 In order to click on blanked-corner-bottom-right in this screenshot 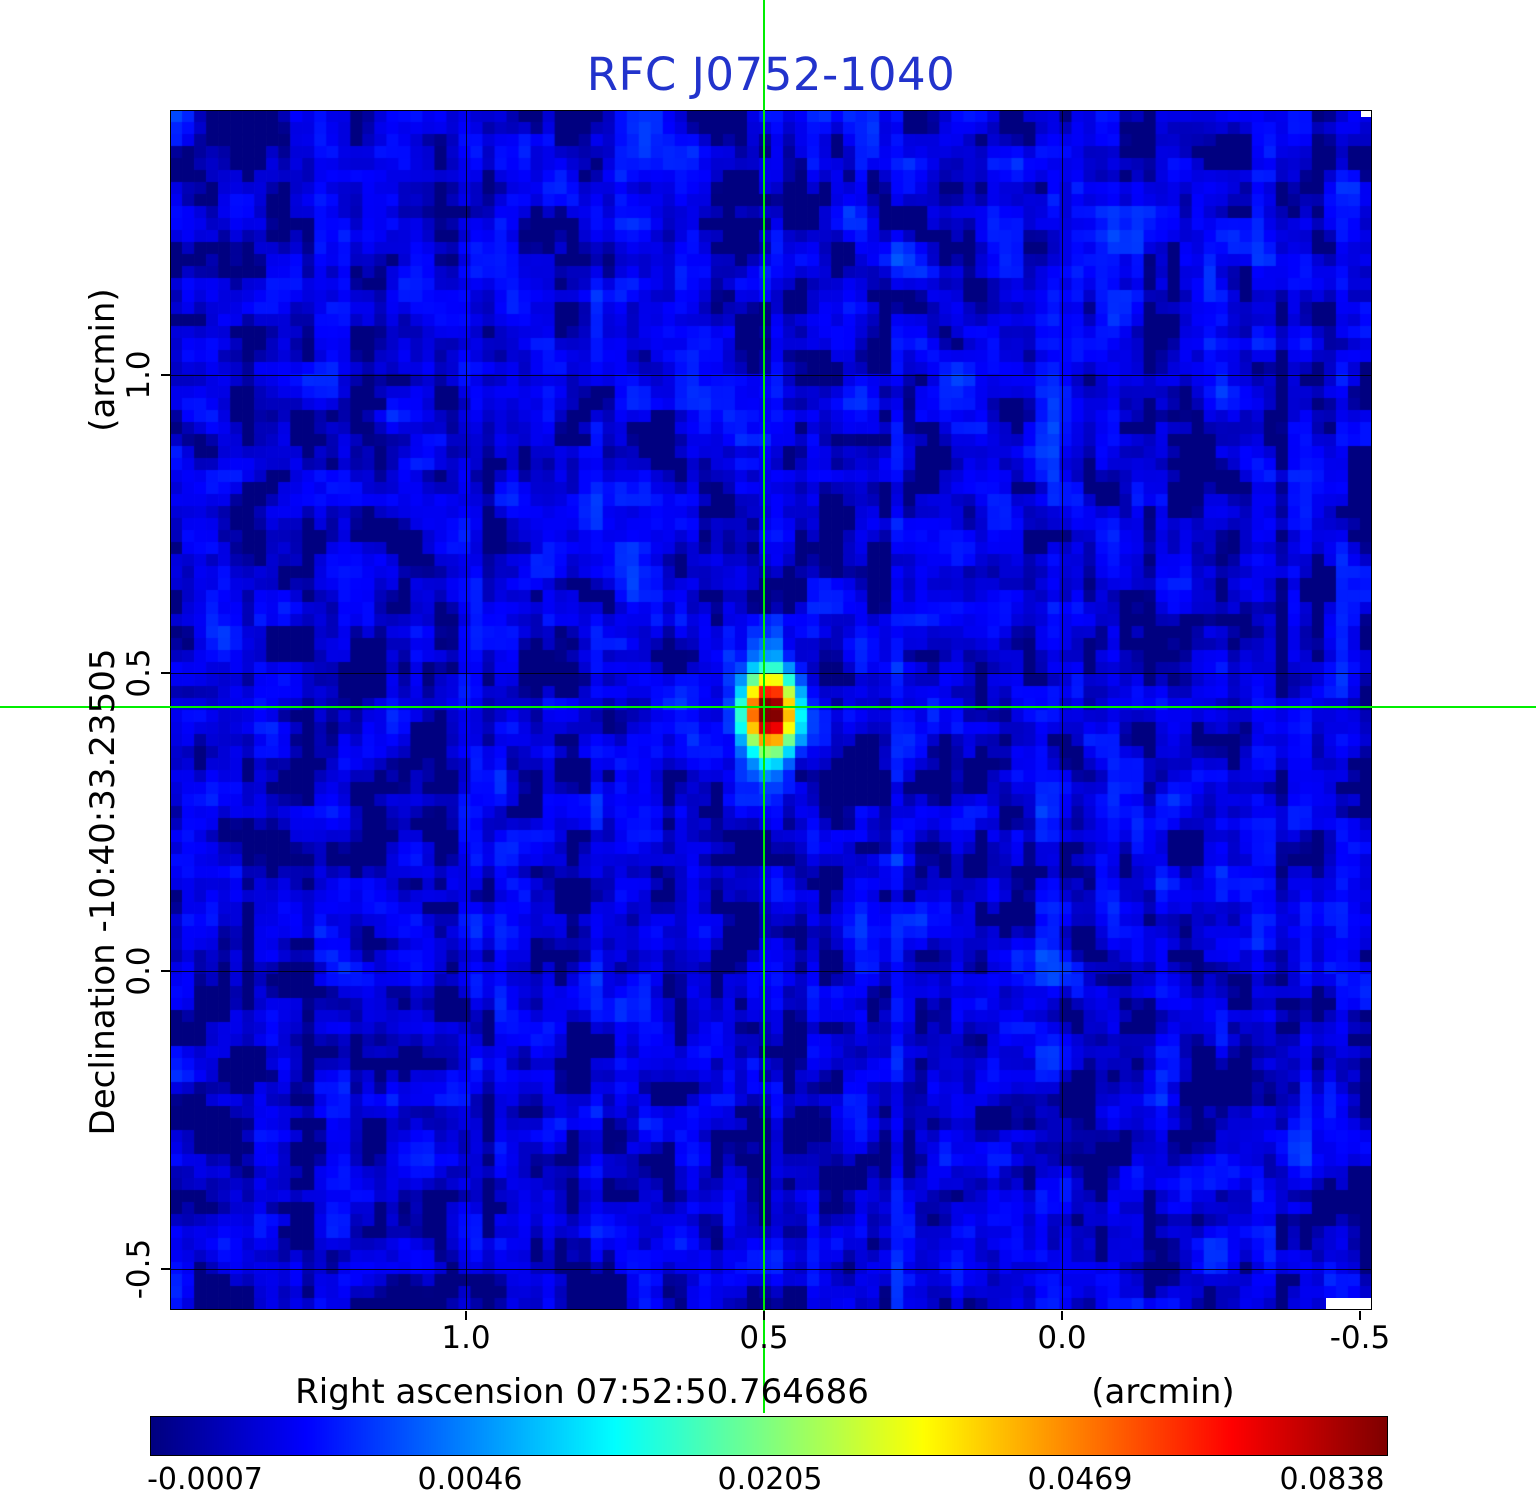, I will do `click(1349, 1304)`.